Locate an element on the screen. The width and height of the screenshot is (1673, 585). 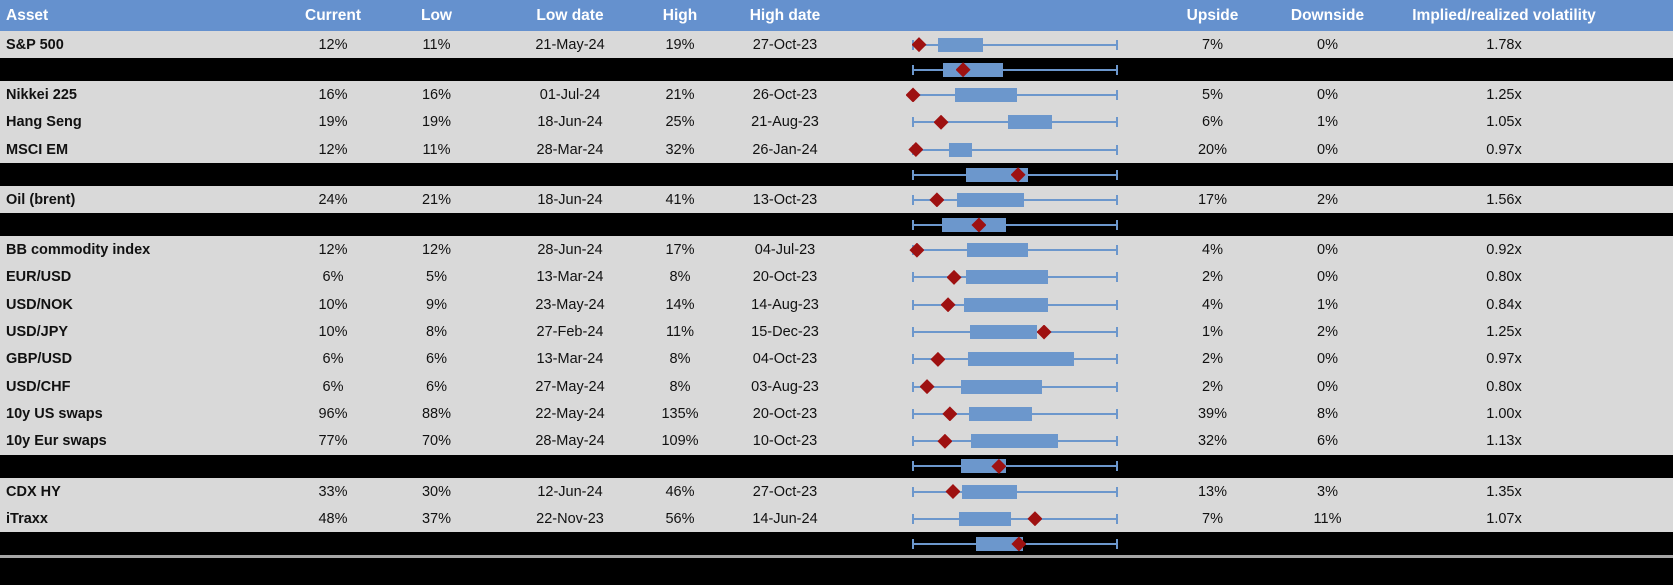
implied-realized-cell: 1.07x is located at coordinates (1504, 518).